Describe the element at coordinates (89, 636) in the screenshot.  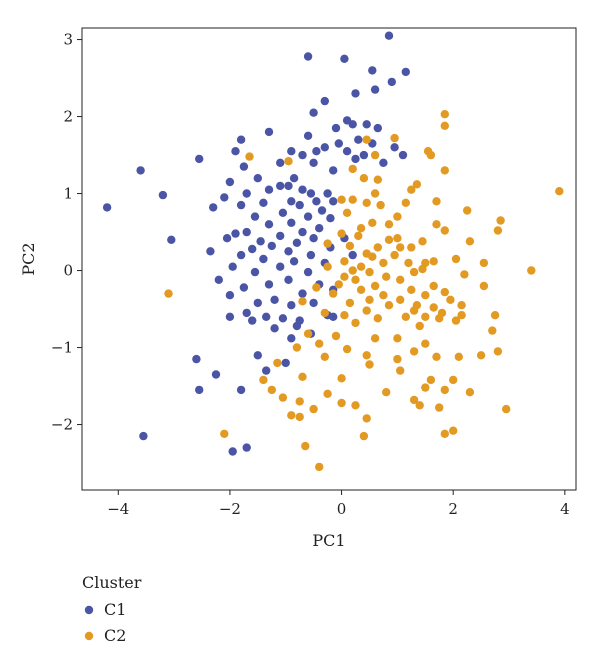
I see `legend-marker-c2` at that location.